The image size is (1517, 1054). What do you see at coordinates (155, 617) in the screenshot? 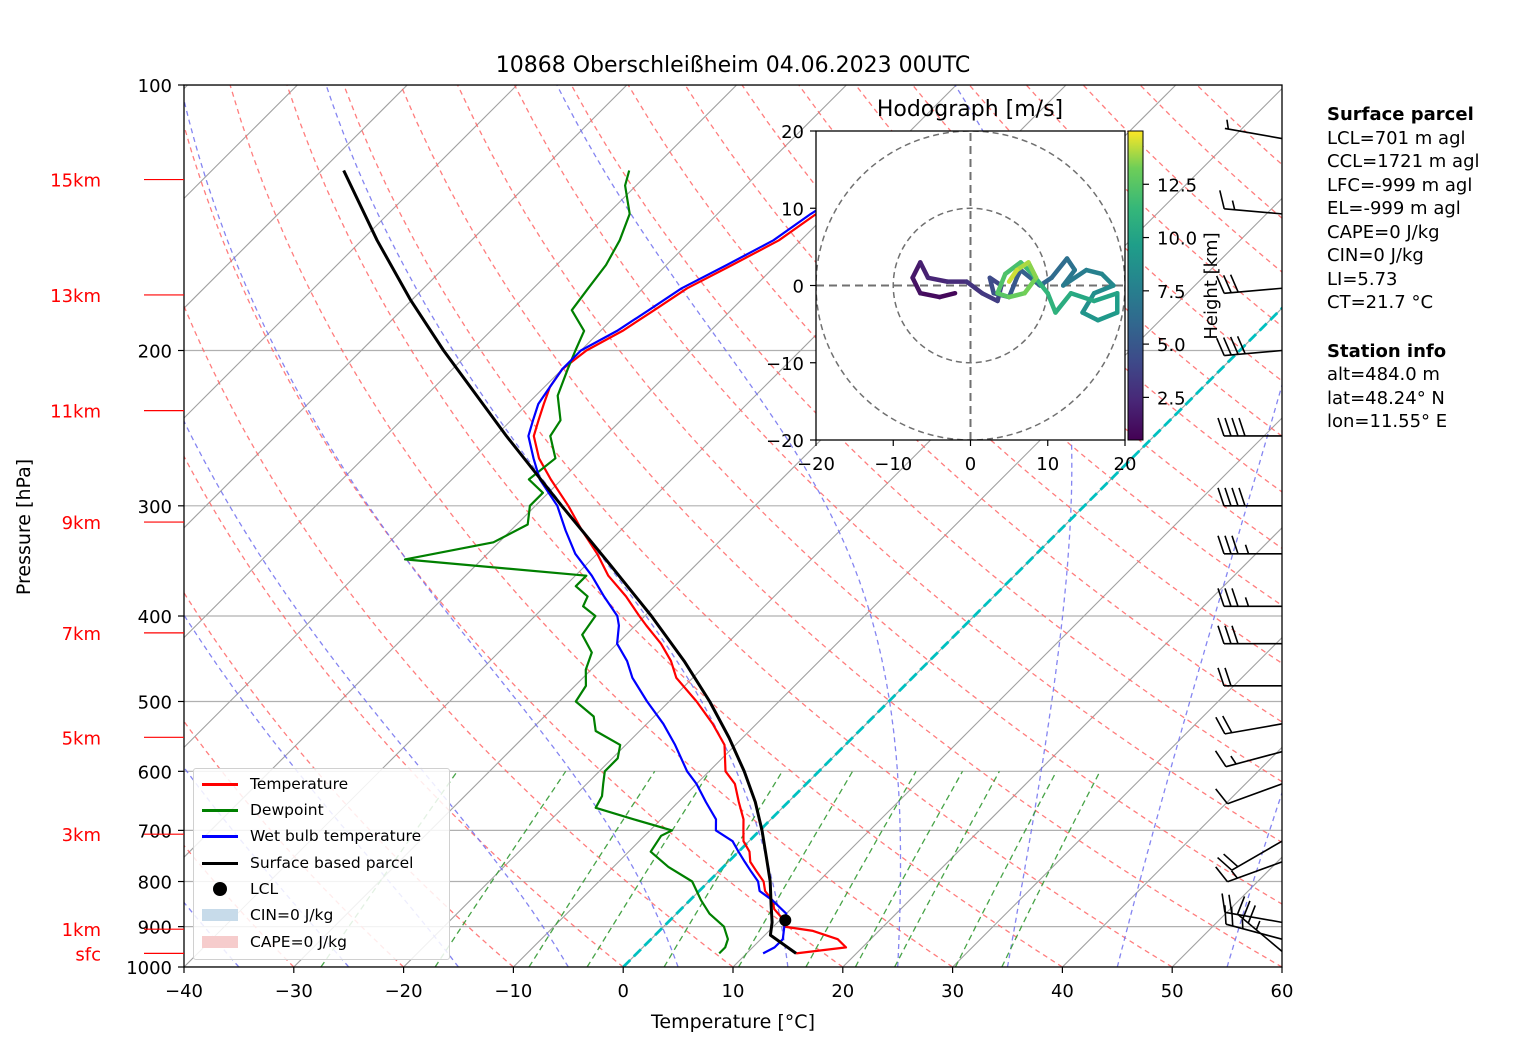
I see `y-tick-label: 400` at bounding box center [155, 617].